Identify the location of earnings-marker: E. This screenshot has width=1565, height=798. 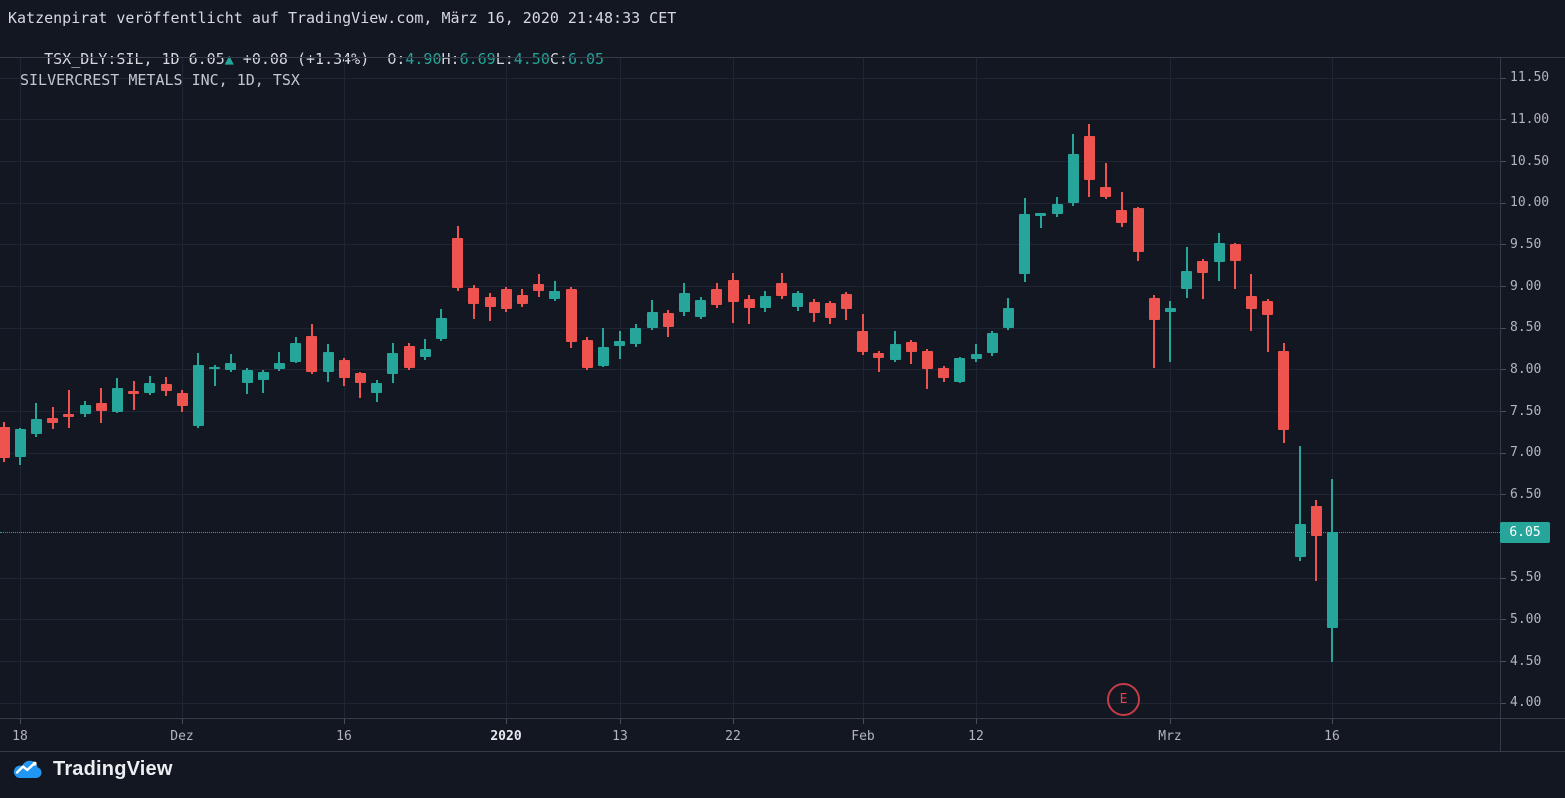
(1123, 699).